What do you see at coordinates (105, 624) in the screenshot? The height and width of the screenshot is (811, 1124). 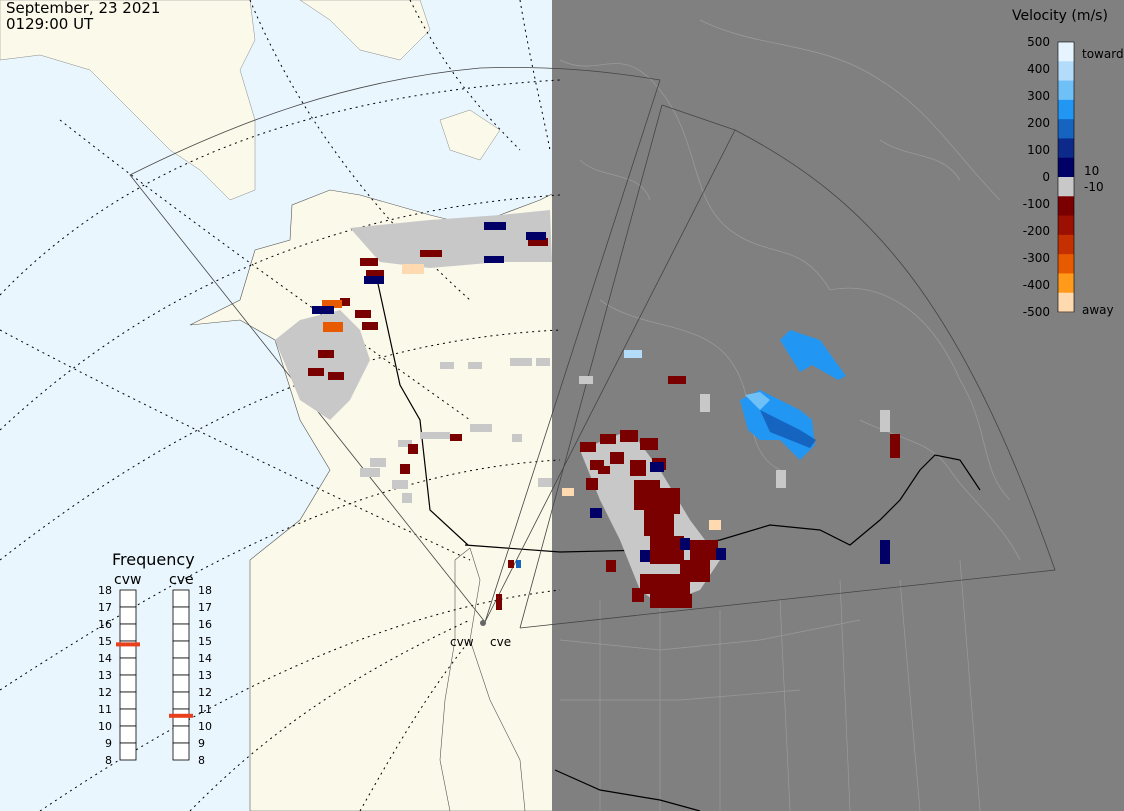 I see `frequency-tick-left: 16` at bounding box center [105, 624].